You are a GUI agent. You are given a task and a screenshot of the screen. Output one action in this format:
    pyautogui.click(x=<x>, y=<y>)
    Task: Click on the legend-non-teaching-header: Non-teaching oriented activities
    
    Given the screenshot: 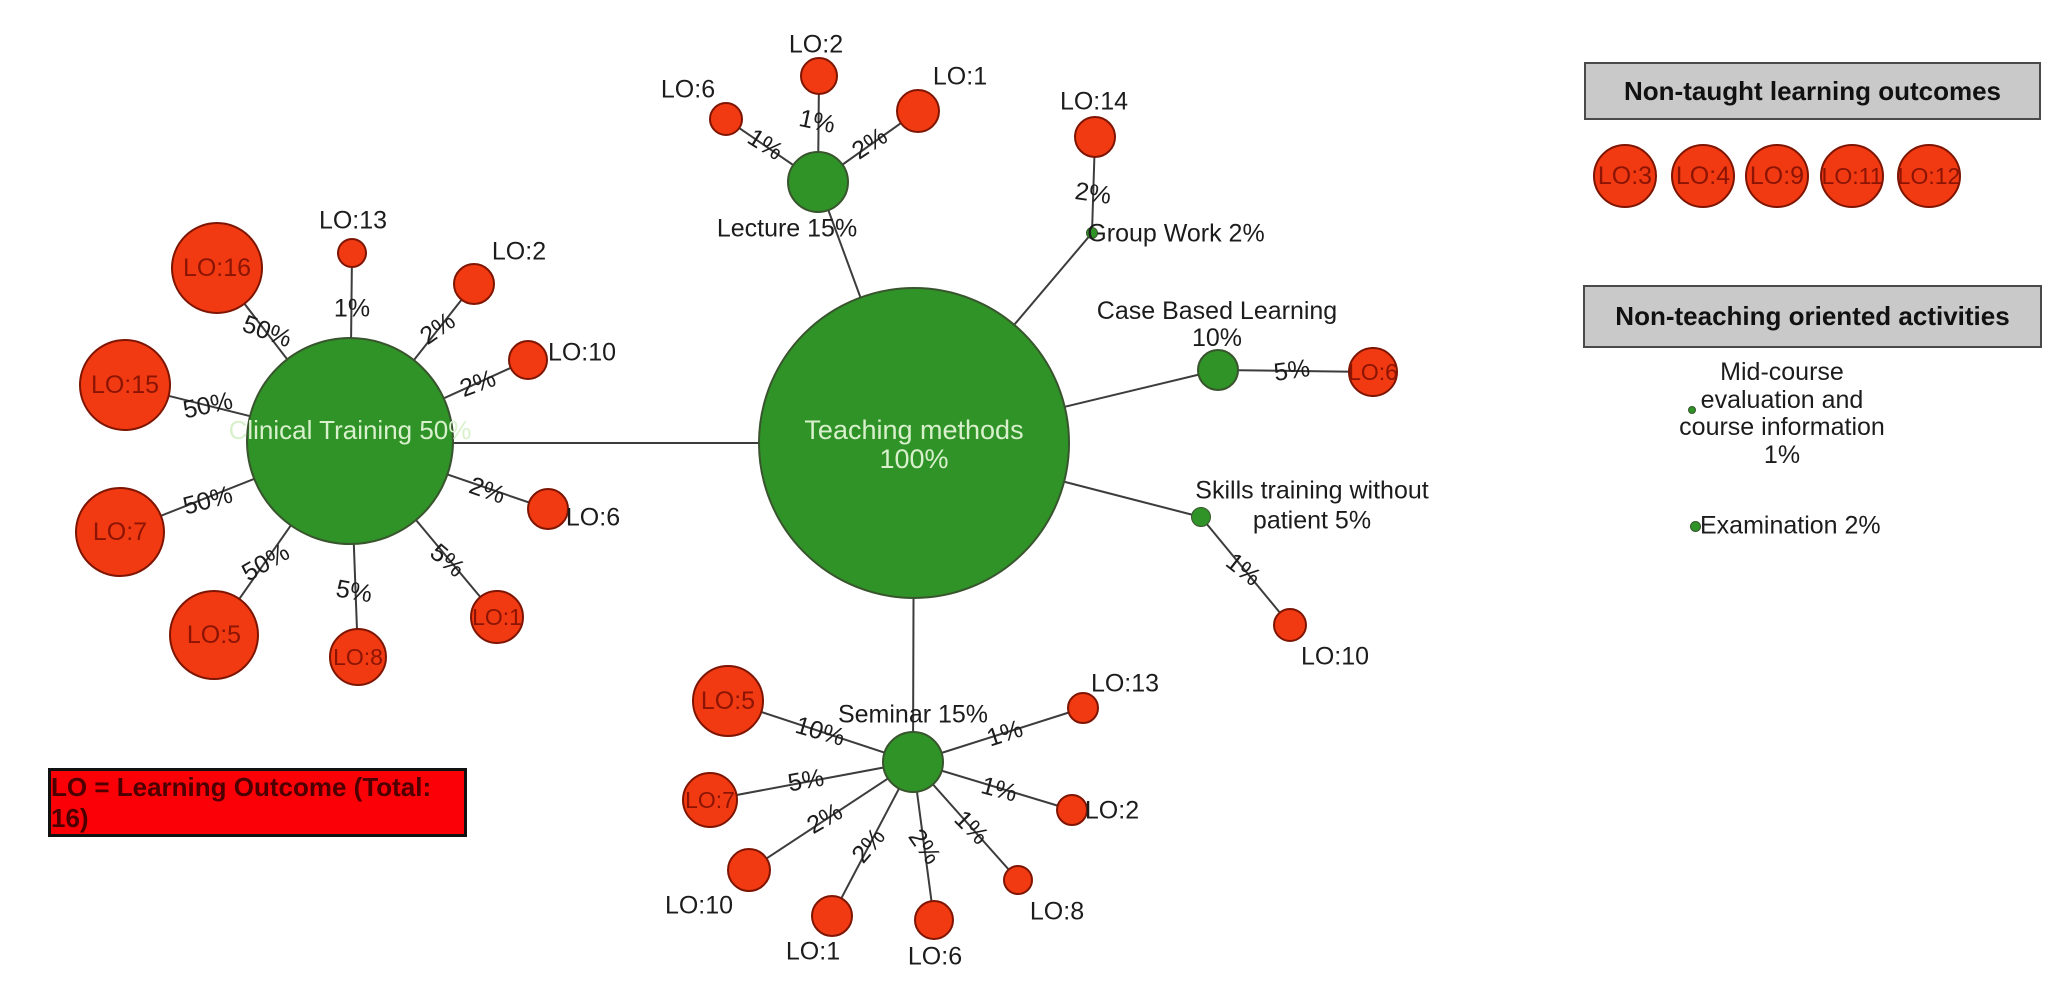 What is the action you would take?
    pyautogui.click(x=1812, y=316)
    